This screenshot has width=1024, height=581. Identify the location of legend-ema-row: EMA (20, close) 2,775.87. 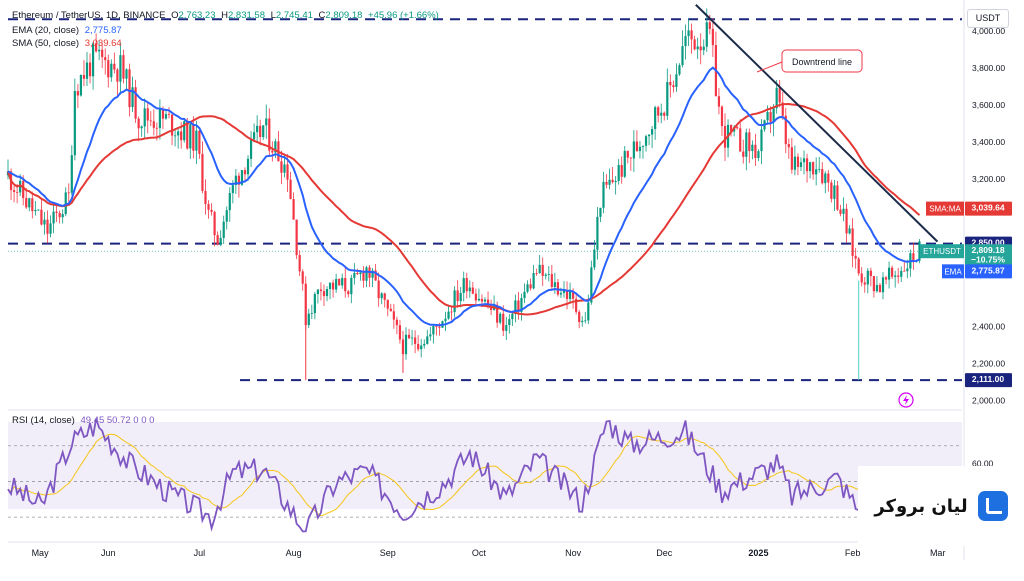
(67, 30).